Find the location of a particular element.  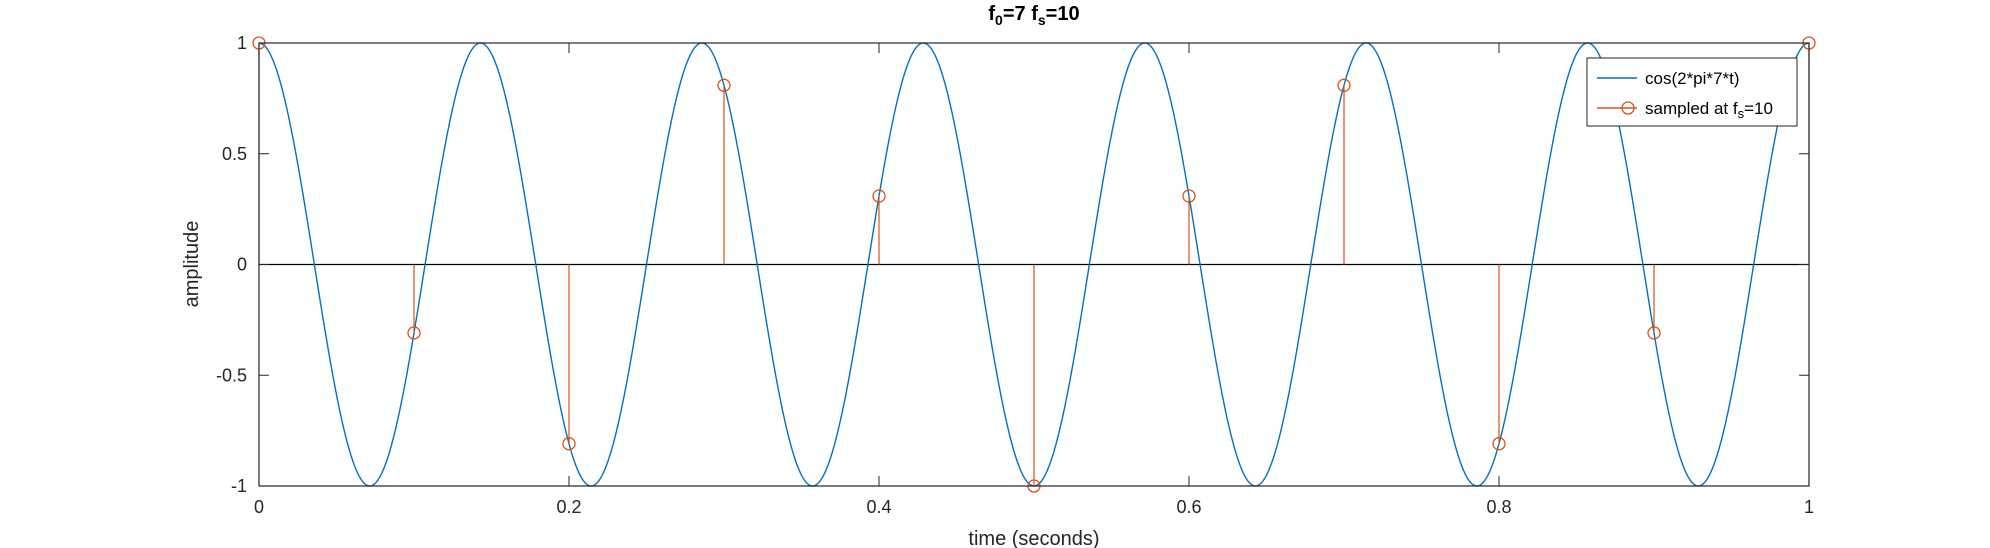

x-tick-label: 0.4 is located at coordinates (878, 507).